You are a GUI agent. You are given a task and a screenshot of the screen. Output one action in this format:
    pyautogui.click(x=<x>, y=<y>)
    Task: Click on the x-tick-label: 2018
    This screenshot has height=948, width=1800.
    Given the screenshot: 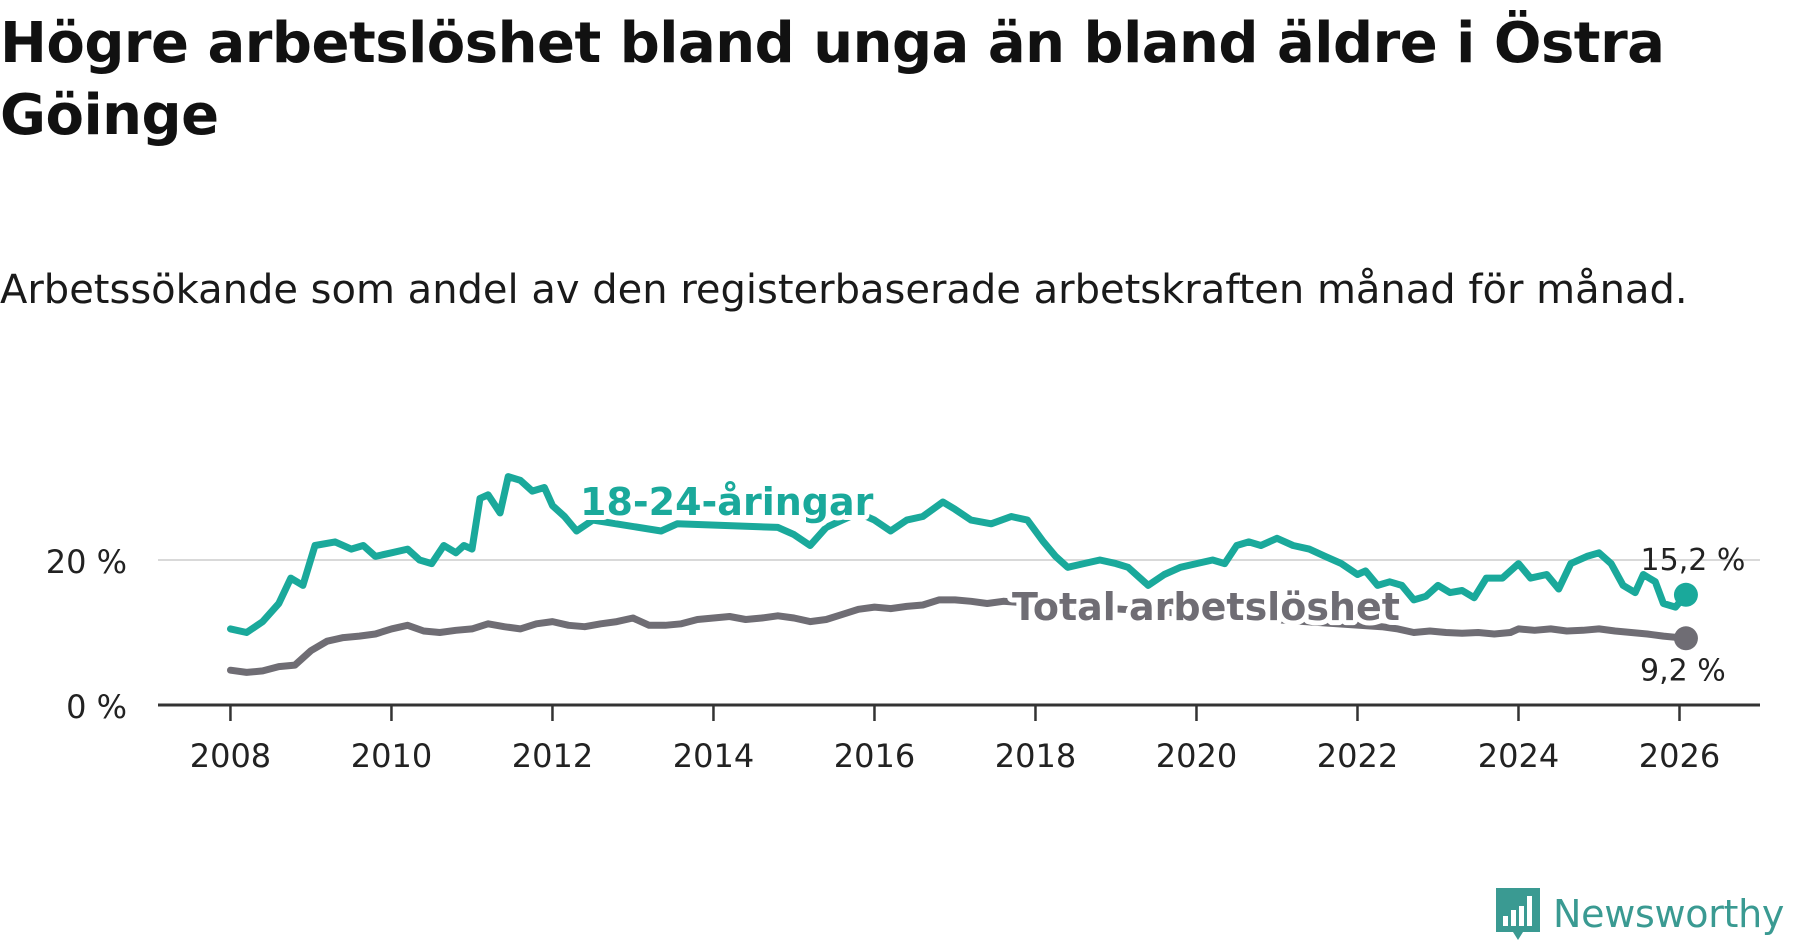 What is the action you would take?
    pyautogui.click(x=1035, y=756)
    